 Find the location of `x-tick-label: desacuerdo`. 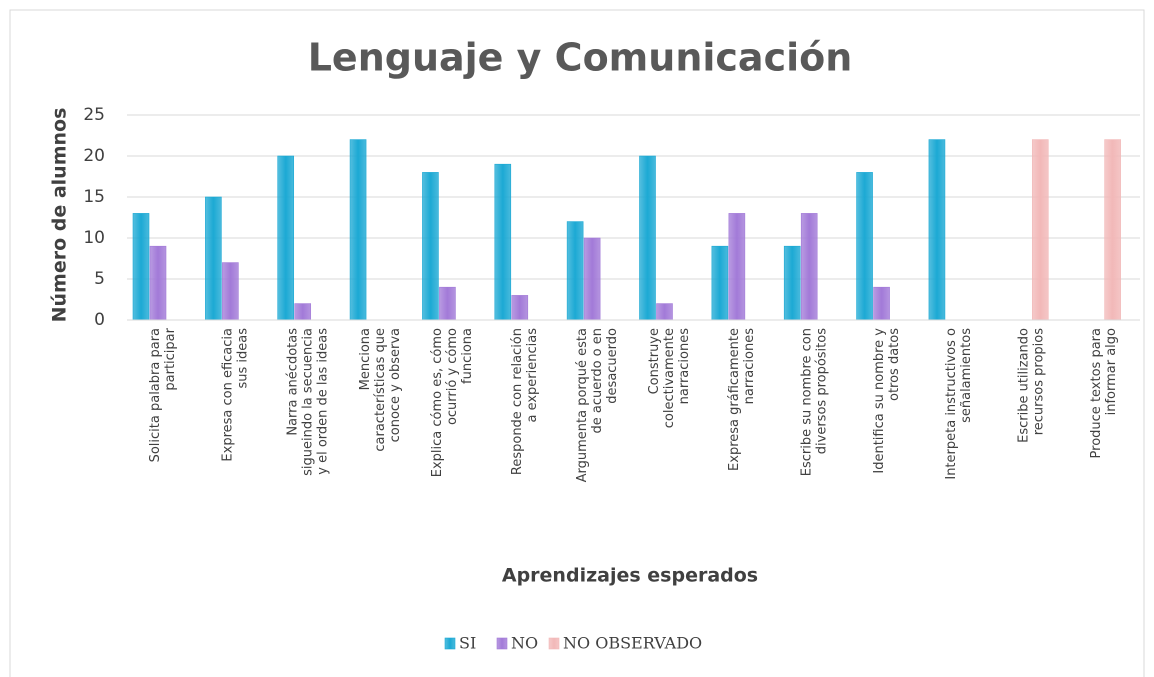

x-tick-label: desacuerdo is located at coordinates (612, 366).